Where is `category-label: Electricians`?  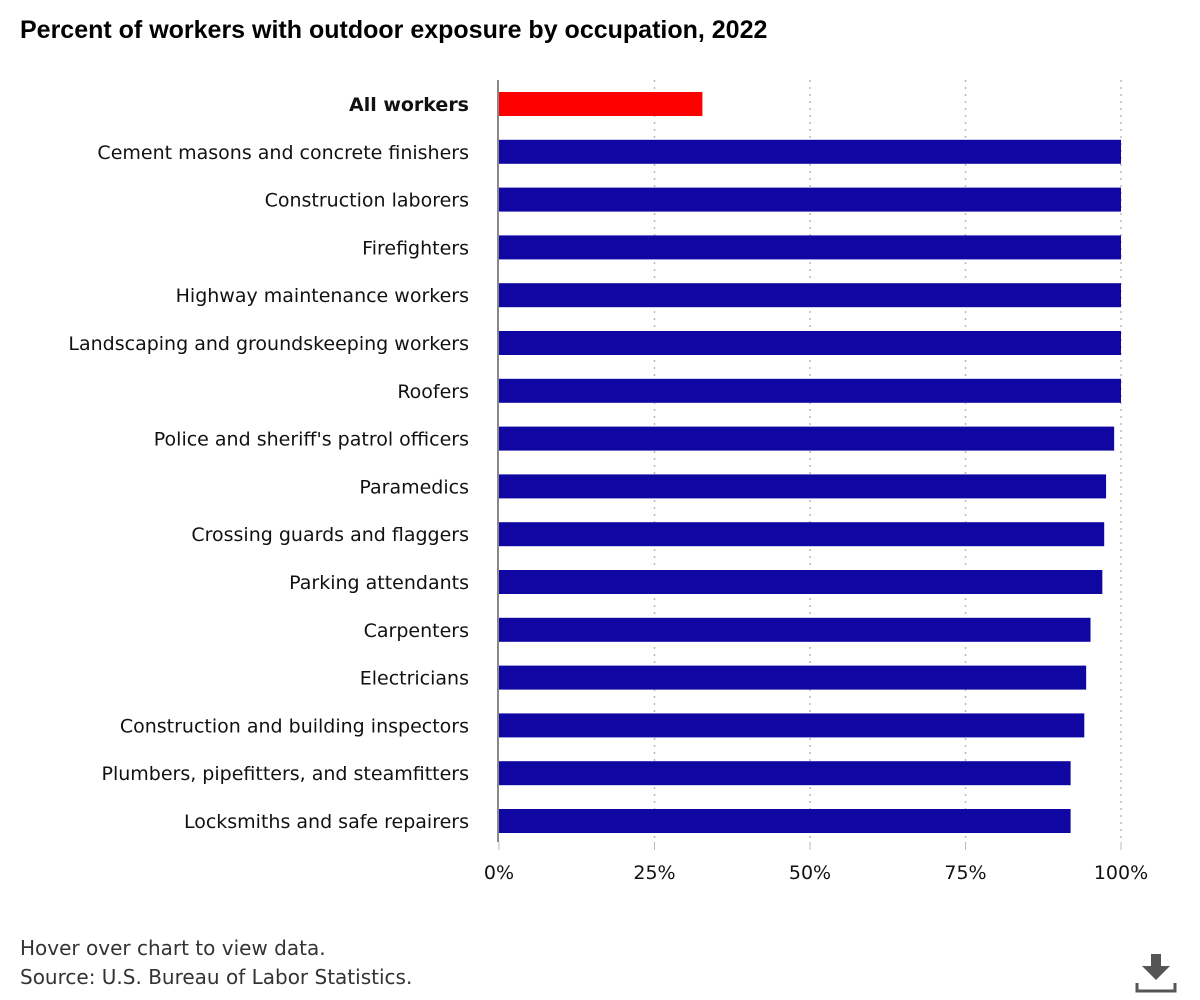 category-label: Electricians is located at coordinates (414, 679).